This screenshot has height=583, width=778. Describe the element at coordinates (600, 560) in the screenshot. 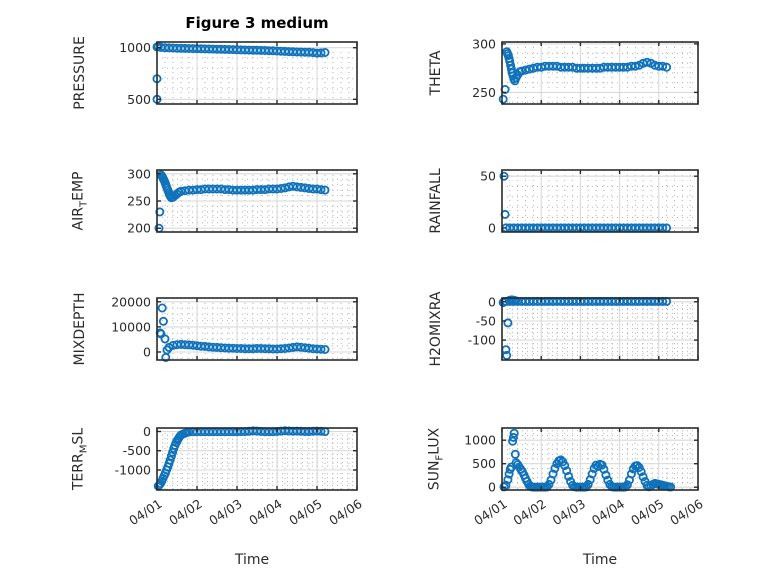

I see `x-axis-label-right: Time` at that location.